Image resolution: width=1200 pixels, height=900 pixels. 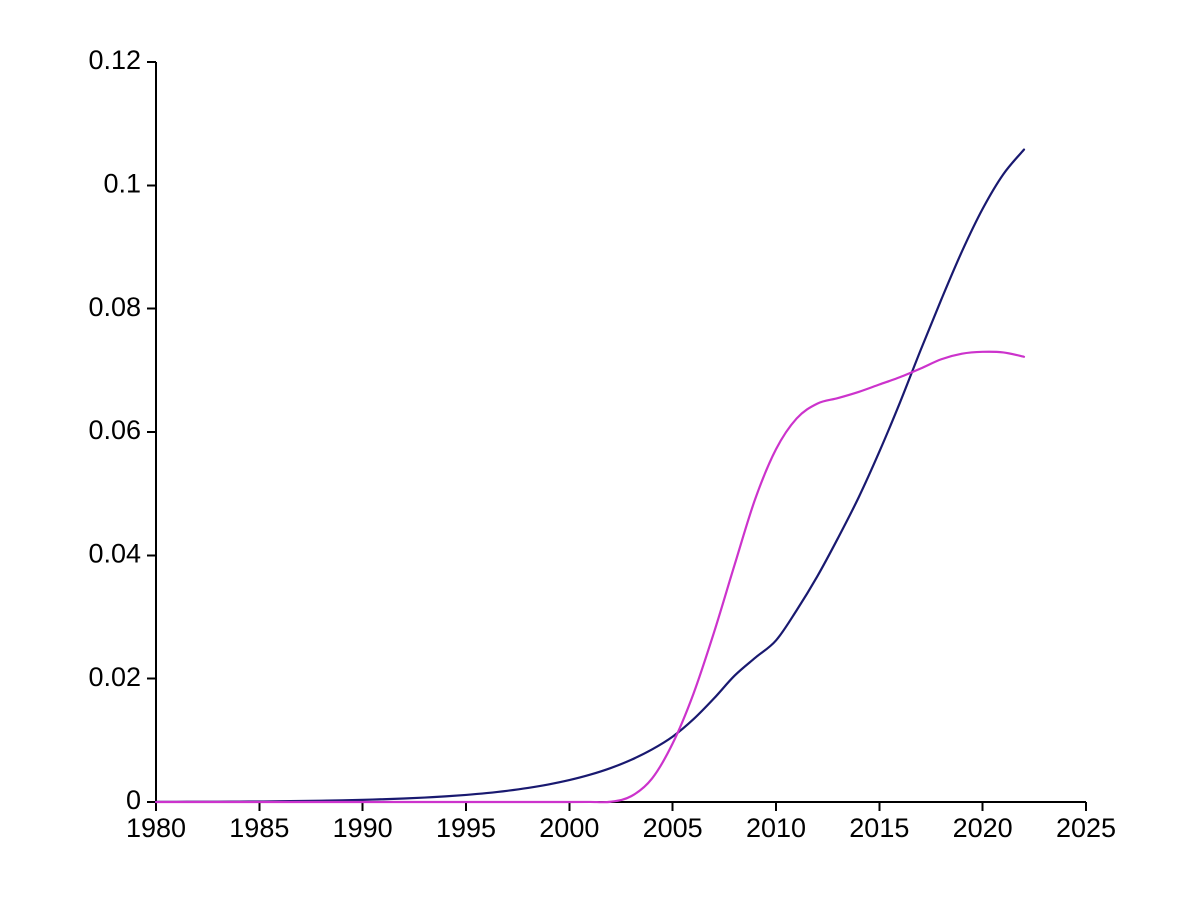 What do you see at coordinates (879, 828) in the screenshot?
I see `x-tick-label-7: 2015` at bounding box center [879, 828].